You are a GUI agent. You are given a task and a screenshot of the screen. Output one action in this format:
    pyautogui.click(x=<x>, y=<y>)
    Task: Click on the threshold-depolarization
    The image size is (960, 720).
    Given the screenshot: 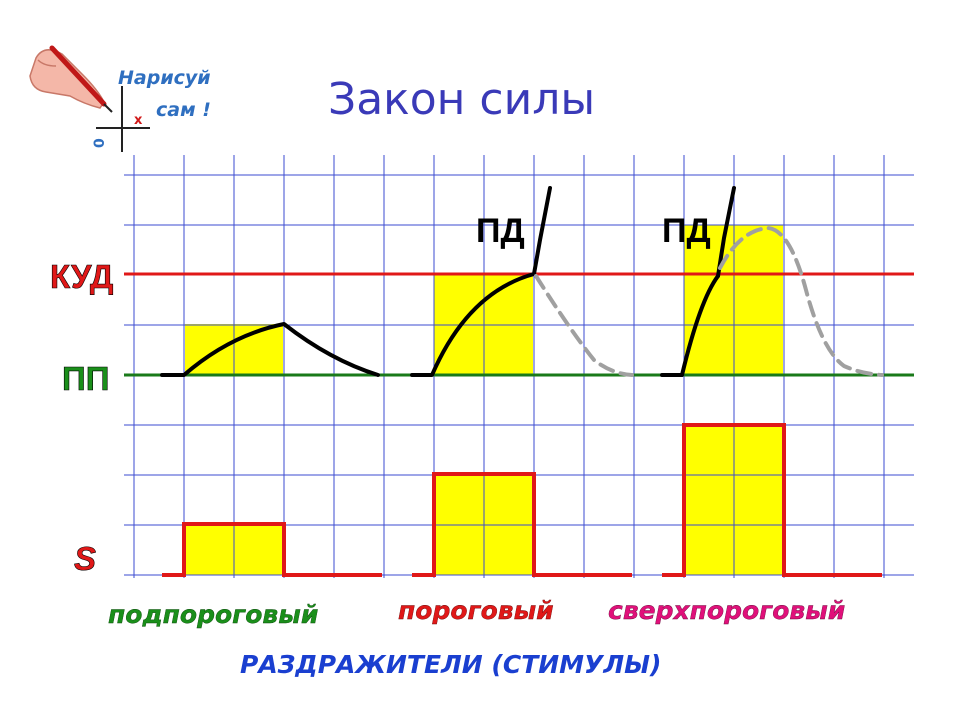 What is the action you would take?
    pyautogui.click(x=473, y=324)
    